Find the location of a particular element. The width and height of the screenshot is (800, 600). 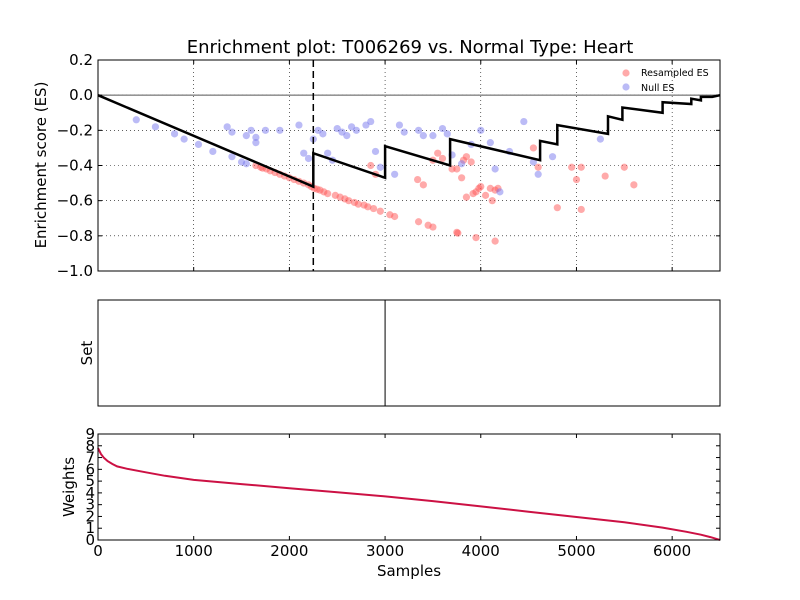

weights-x-tick-label: 4000 is located at coordinates (481, 551).